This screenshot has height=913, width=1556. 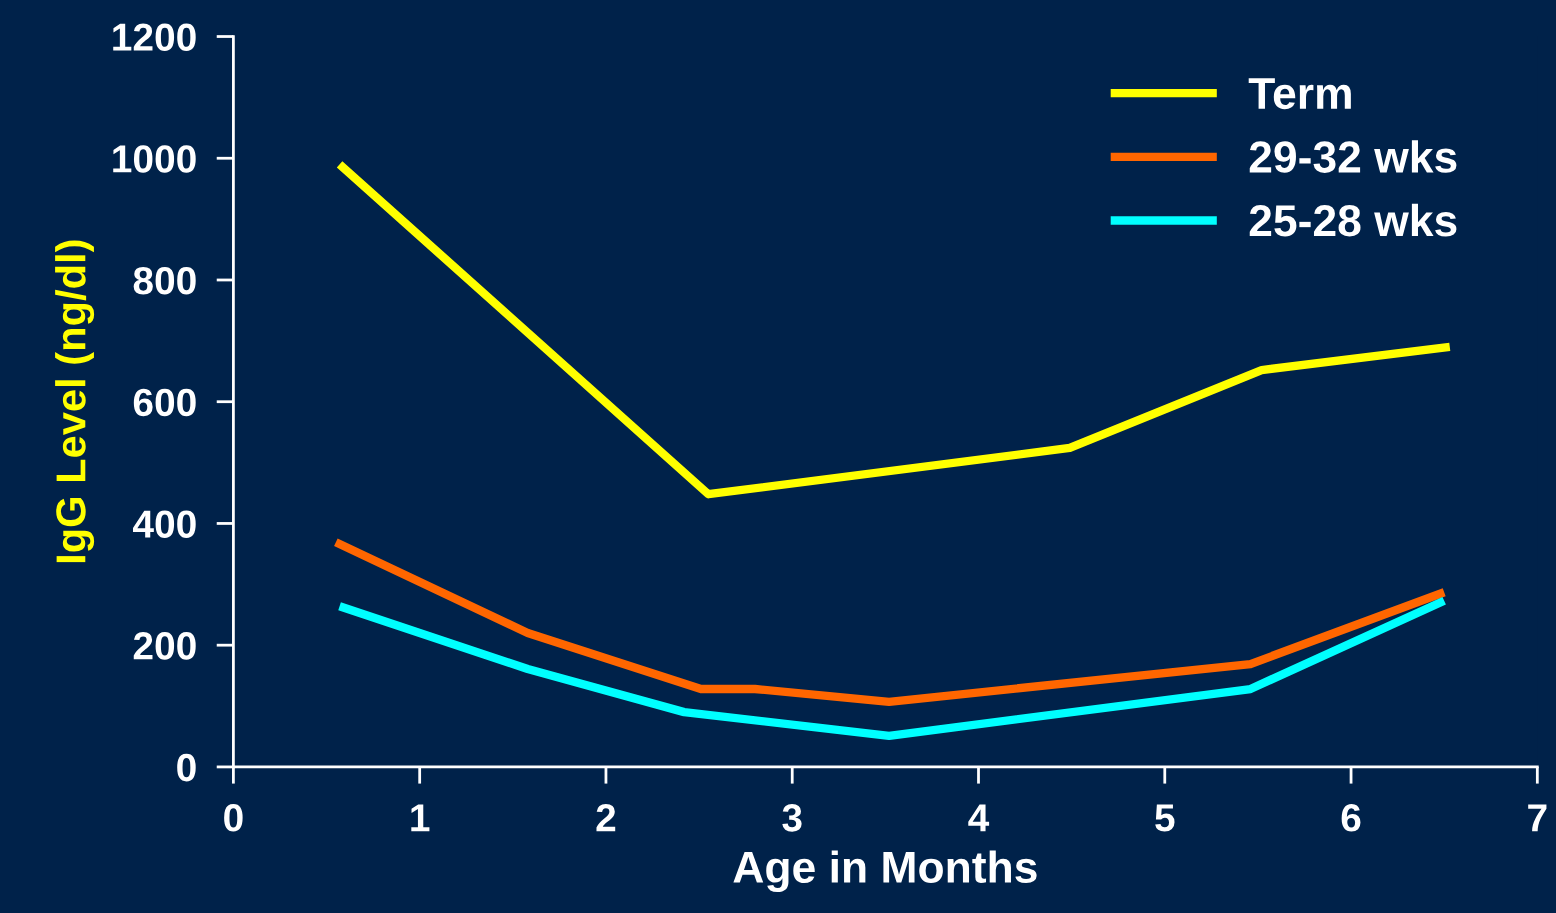 What do you see at coordinates (164, 646) in the screenshot?
I see `y-tick-label: 200` at bounding box center [164, 646].